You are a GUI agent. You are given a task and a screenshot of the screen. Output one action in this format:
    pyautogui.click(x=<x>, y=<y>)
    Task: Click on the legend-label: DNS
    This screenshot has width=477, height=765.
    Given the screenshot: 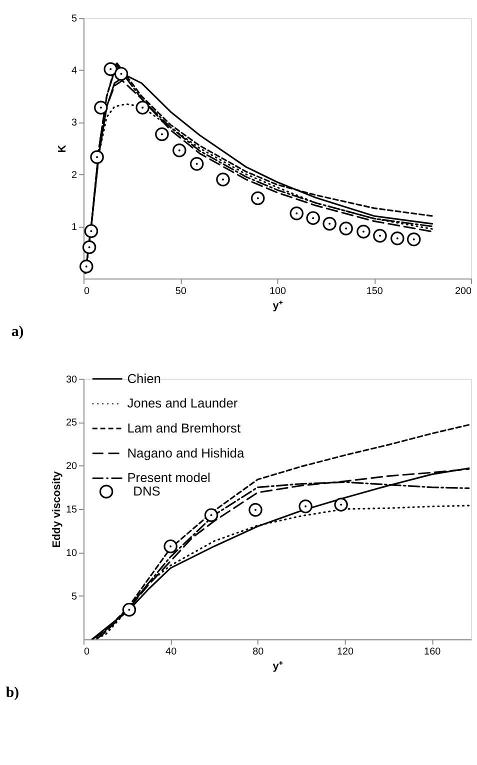 What is the action you would take?
    pyautogui.click(x=147, y=491)
    